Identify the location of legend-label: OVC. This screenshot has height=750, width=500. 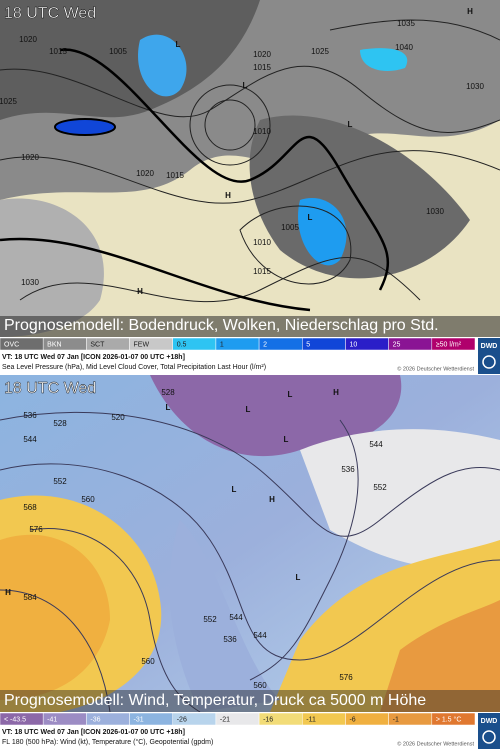
(11, 344).